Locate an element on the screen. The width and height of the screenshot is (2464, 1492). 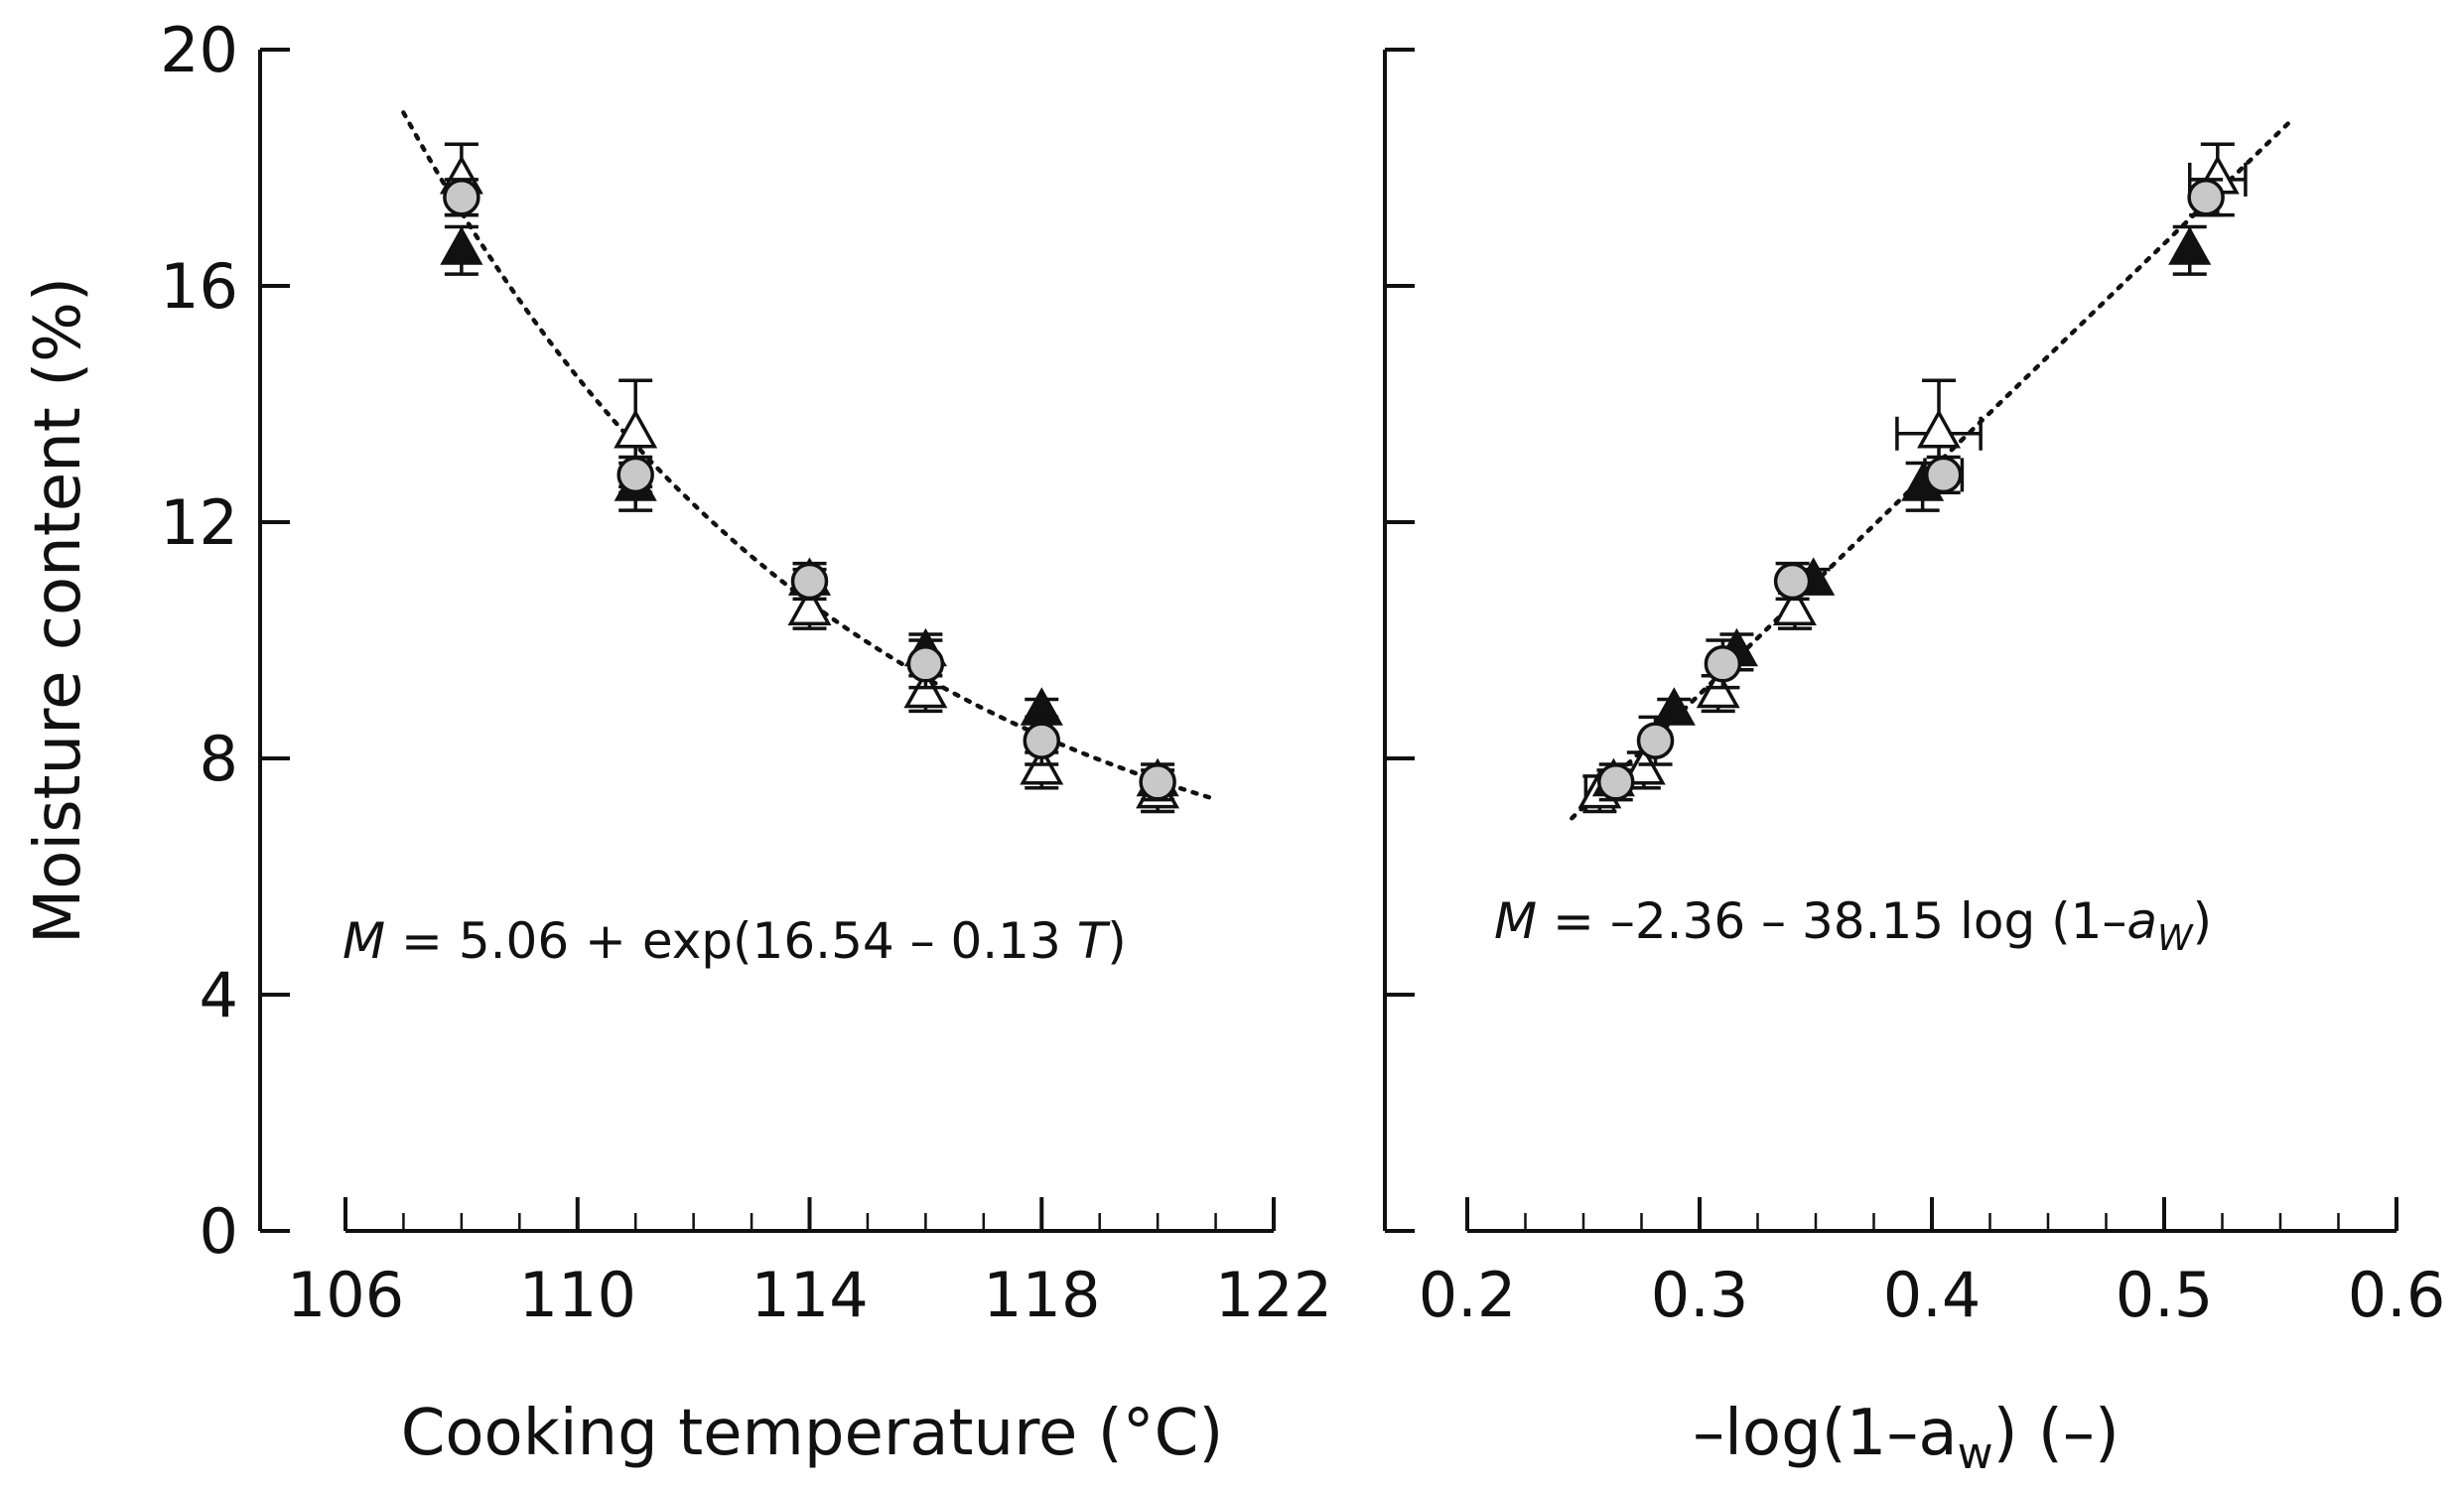
y-tick-label: 8 is located at coordinates (219, 759).